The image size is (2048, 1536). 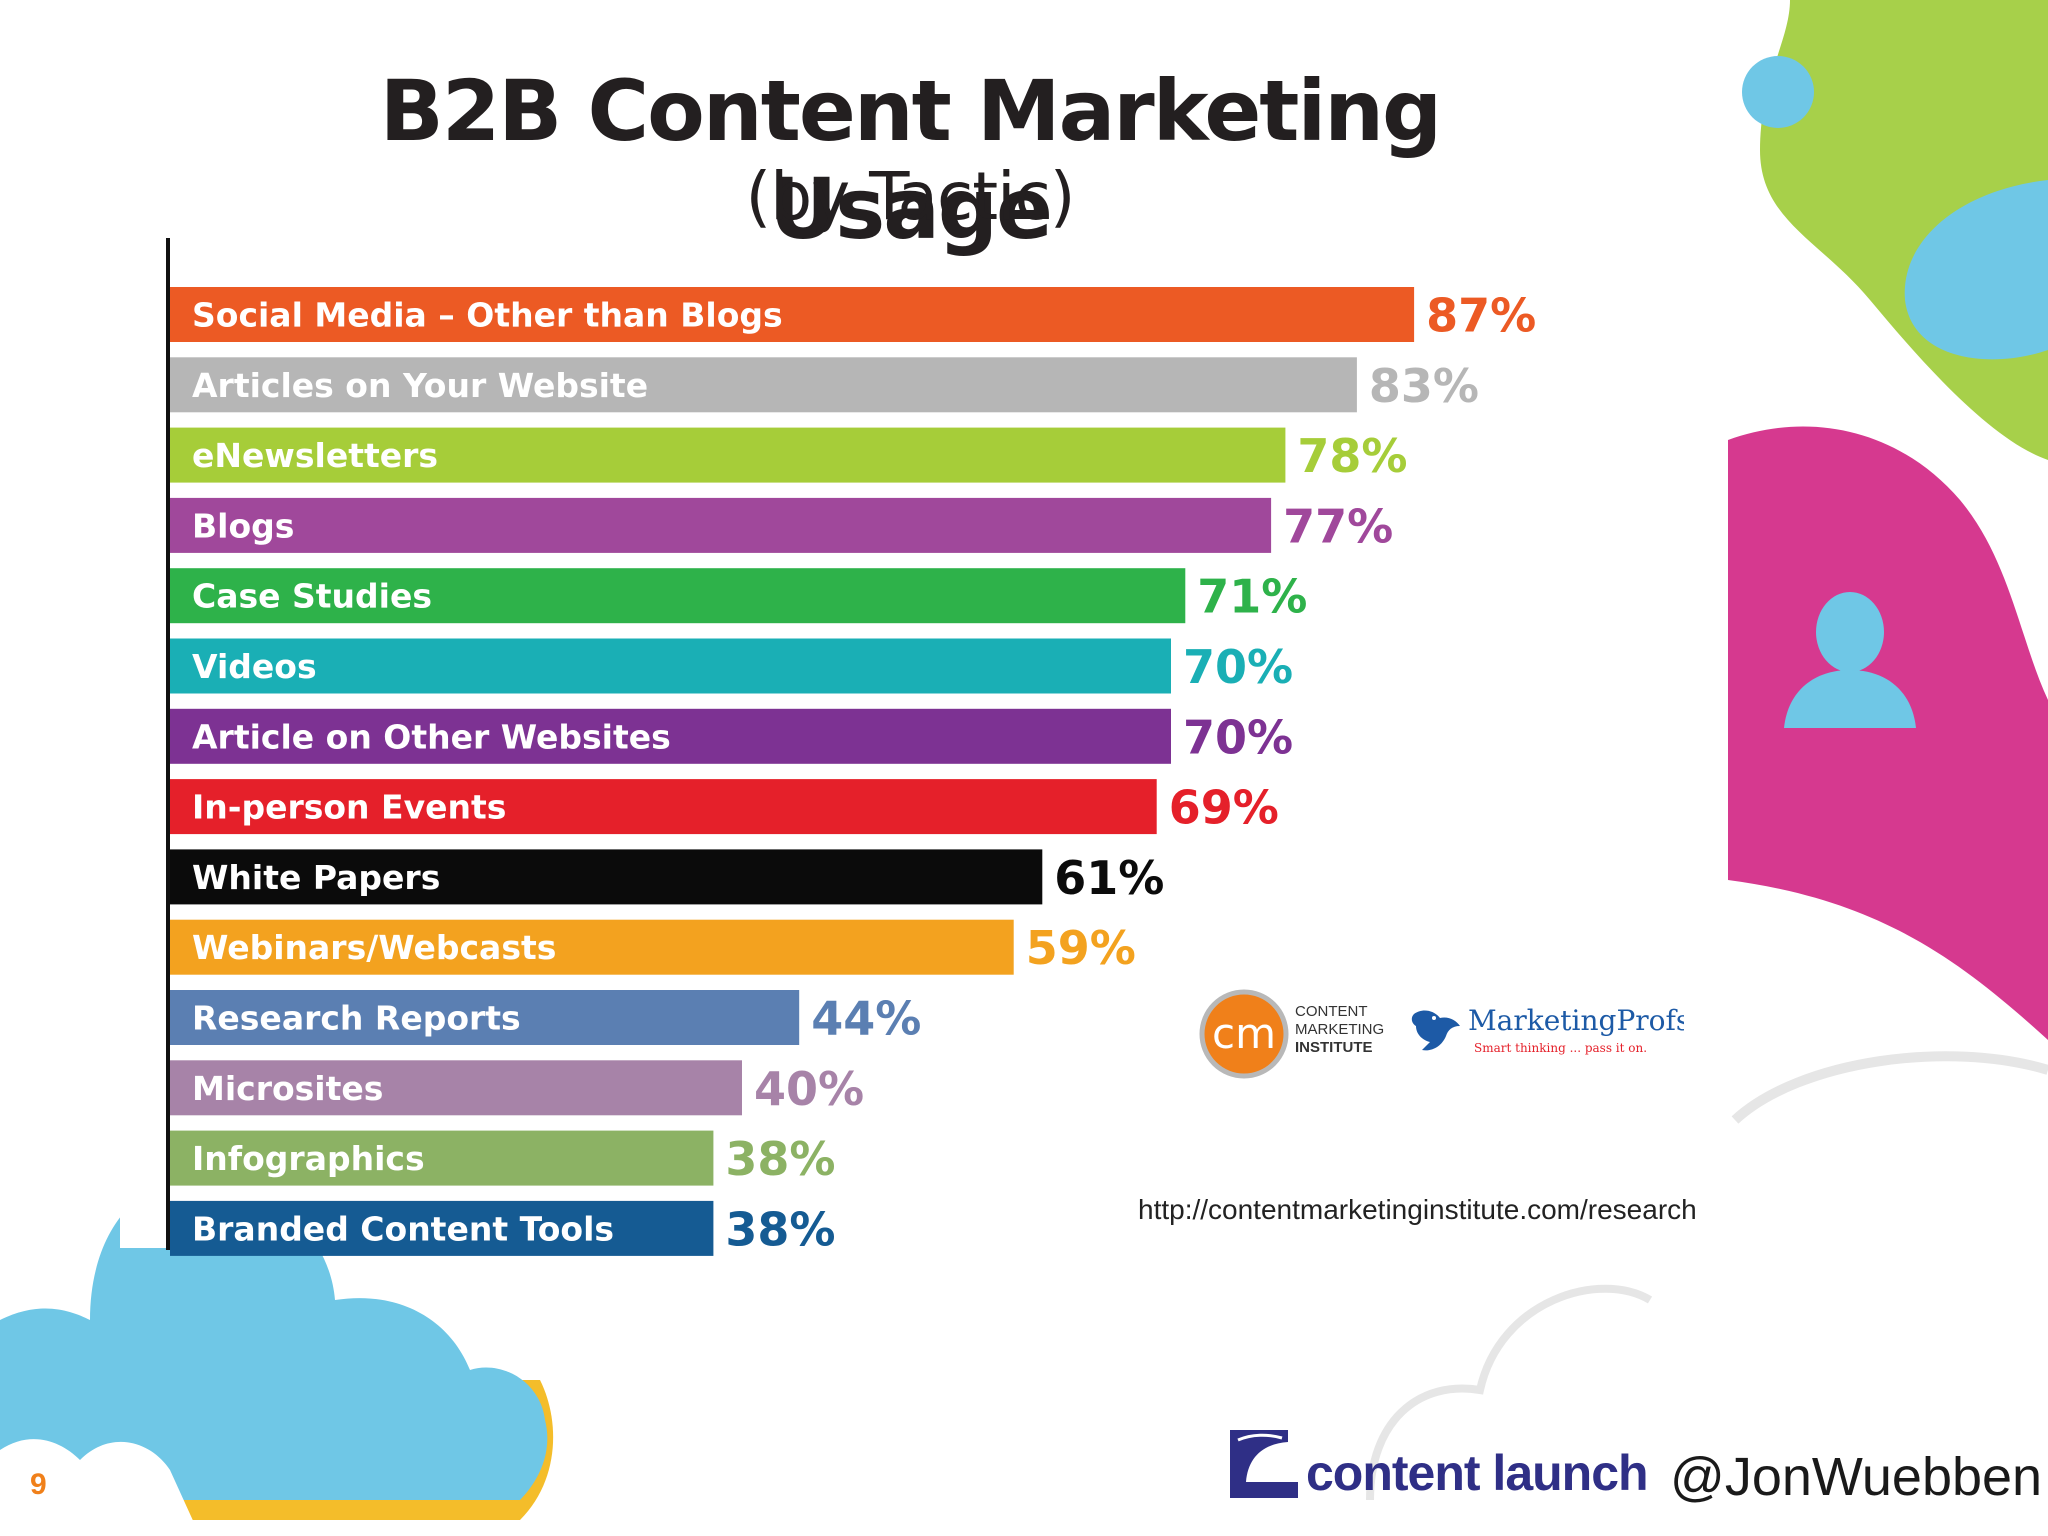 What do you see at coordinates (315, 455) in the screenshot?
I see `bar-category-label: eNewsletters` at bounding box center [315, 455].